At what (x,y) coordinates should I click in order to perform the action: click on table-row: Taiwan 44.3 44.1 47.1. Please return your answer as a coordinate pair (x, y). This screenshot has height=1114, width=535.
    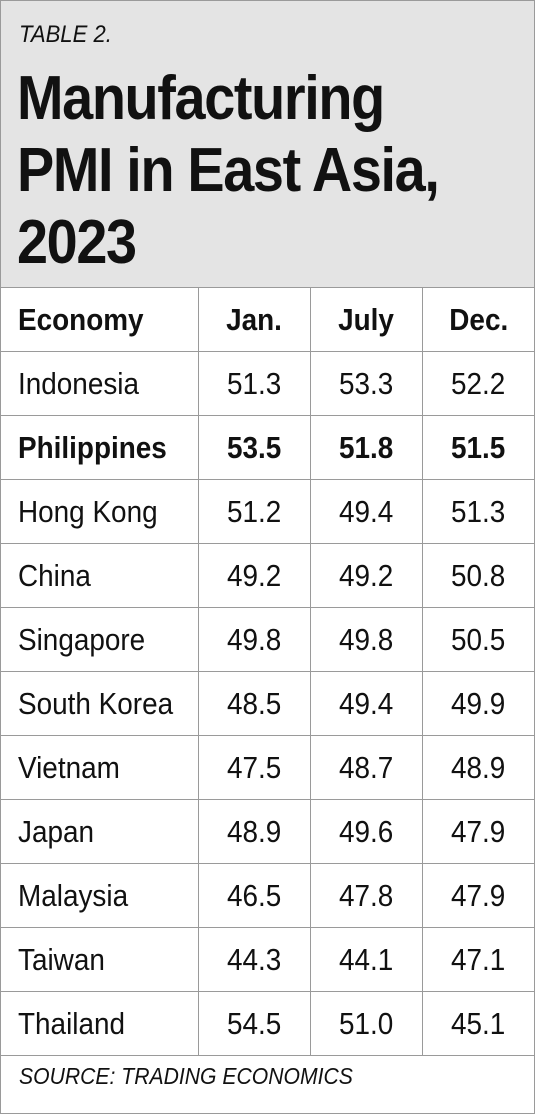
    Looking at the image, I should click on (267, 959).